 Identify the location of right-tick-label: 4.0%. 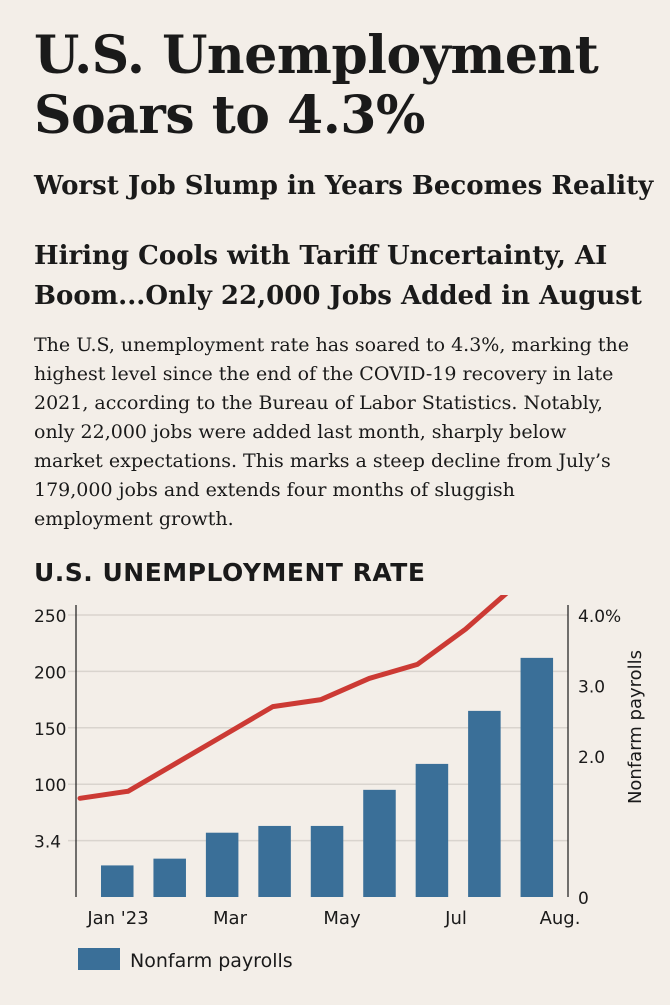
(599, 617).